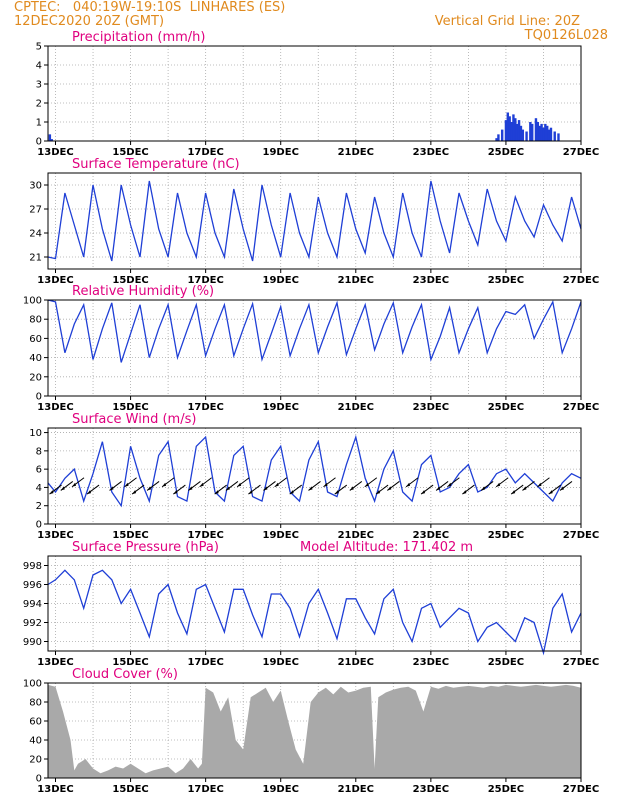 The height and width of the screenshot is (800, 618). Describe the element at coordinates (32, 566) in the screenshot. I see `y-tick-label: 998` at that location.